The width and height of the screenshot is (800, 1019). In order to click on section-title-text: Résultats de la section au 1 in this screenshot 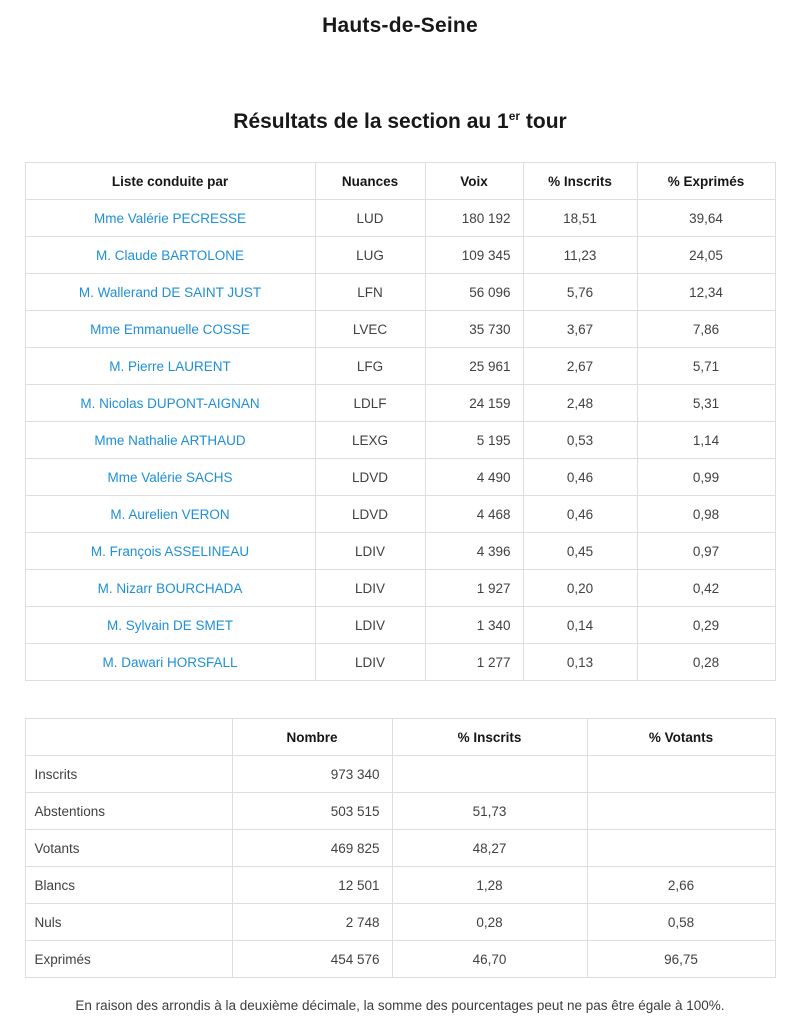, I will do `click(371, 121)`.